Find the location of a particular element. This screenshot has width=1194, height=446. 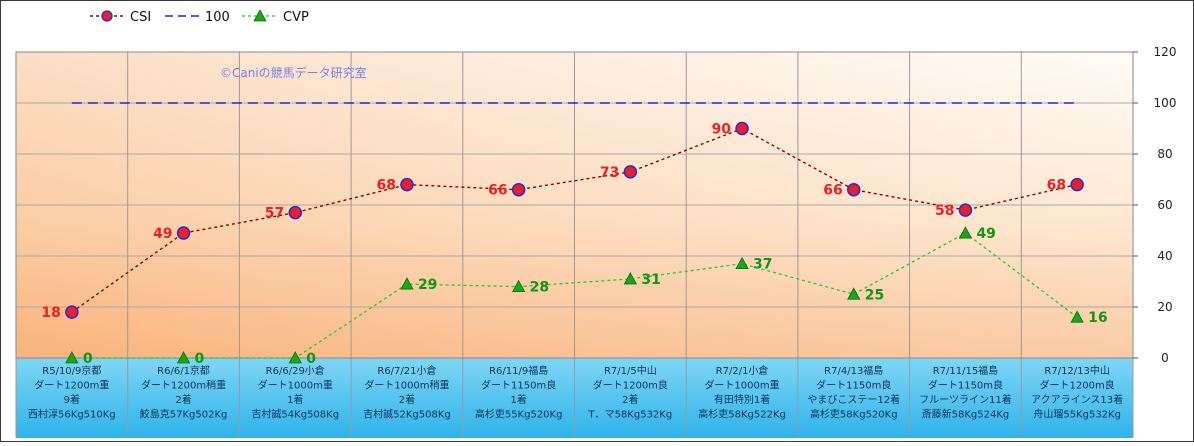

cvp-value-label: 31 is located at coordinates (650, 280).